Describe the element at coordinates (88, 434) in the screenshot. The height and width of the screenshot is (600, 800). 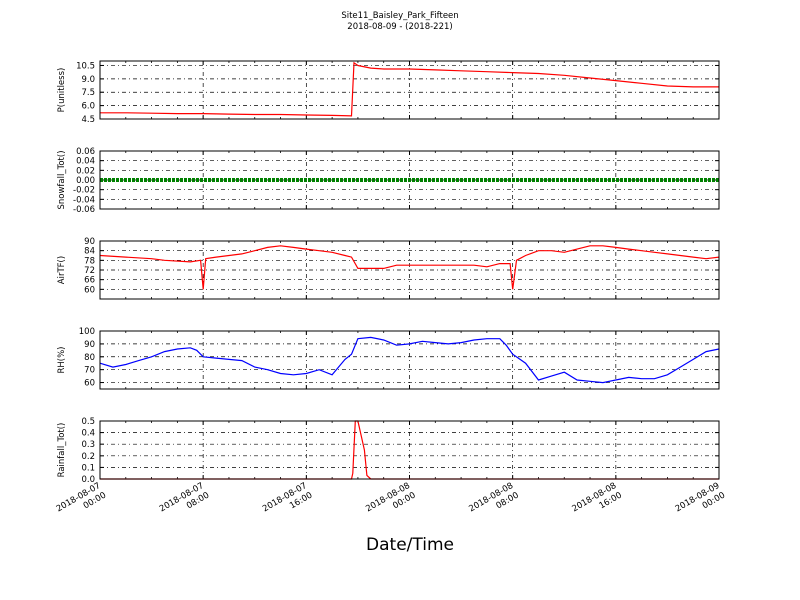
I see `y-tick-label: 0.4` at that location.